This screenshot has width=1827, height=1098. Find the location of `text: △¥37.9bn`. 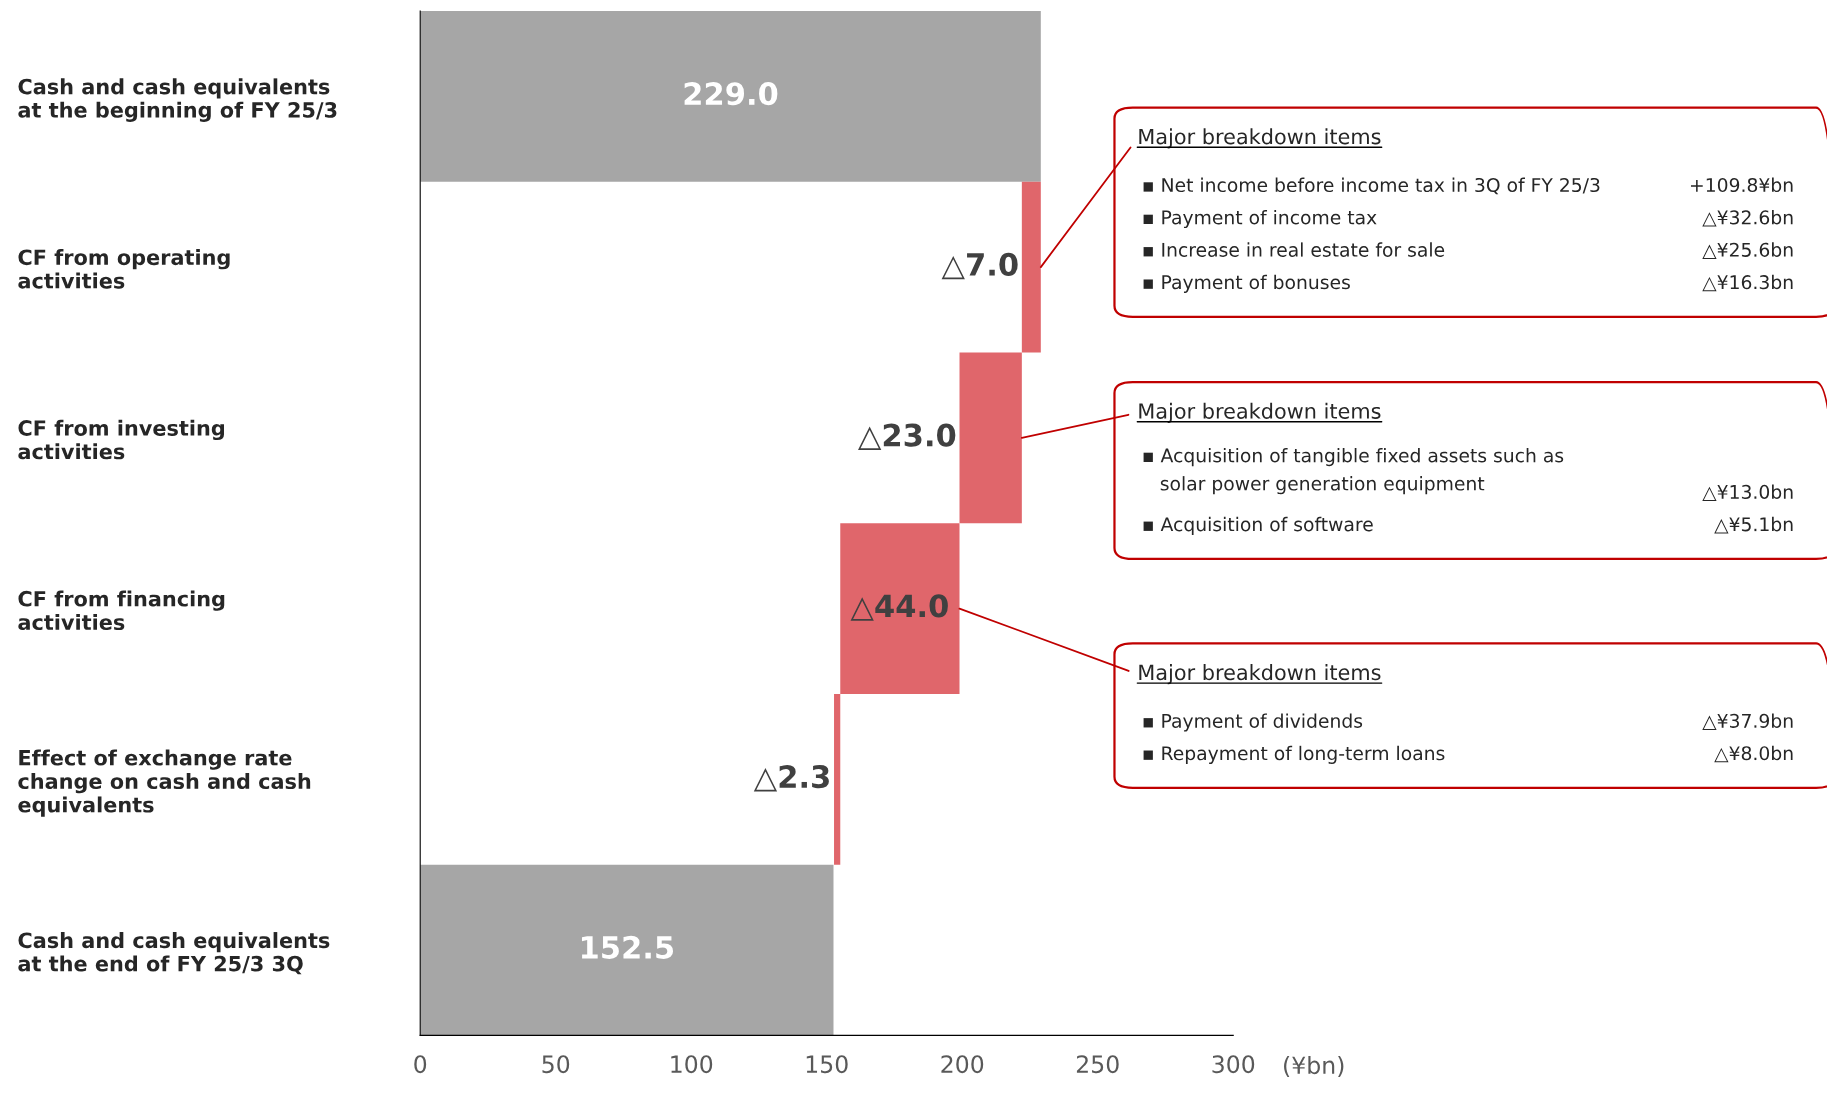

text: △¥37.9bn is located at coordinates (1747, 721).